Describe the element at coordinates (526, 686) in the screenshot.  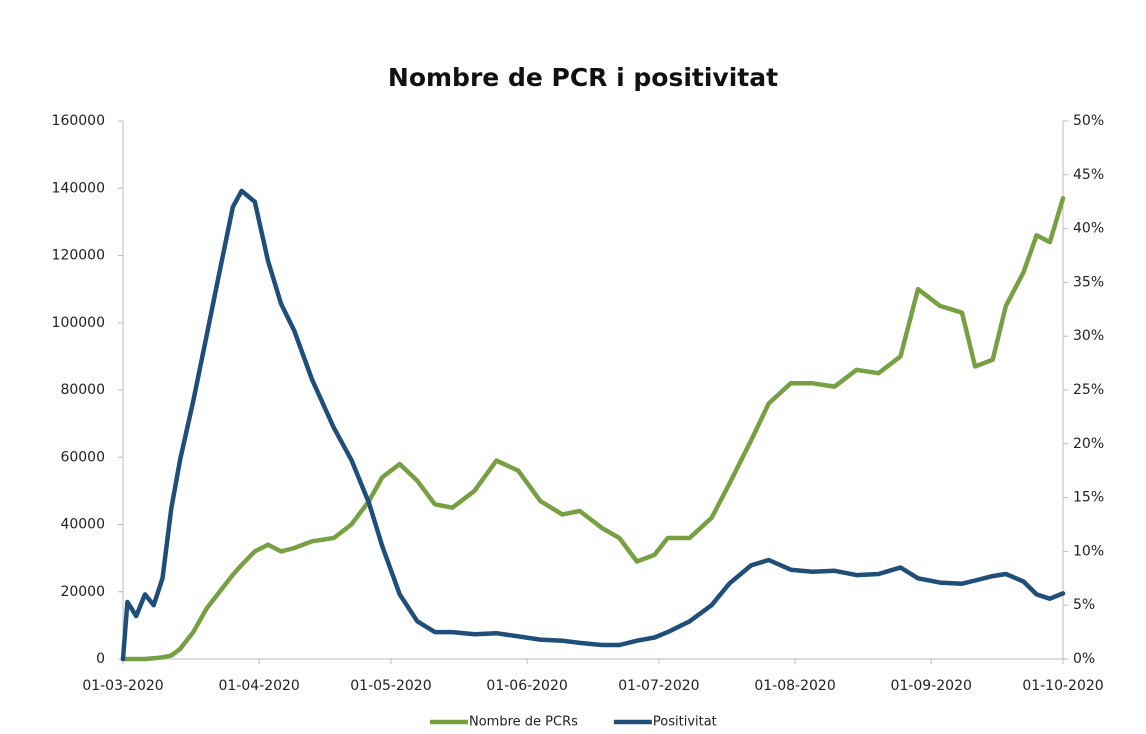
I see `x-tick-label: 01-06-2020` at that location.